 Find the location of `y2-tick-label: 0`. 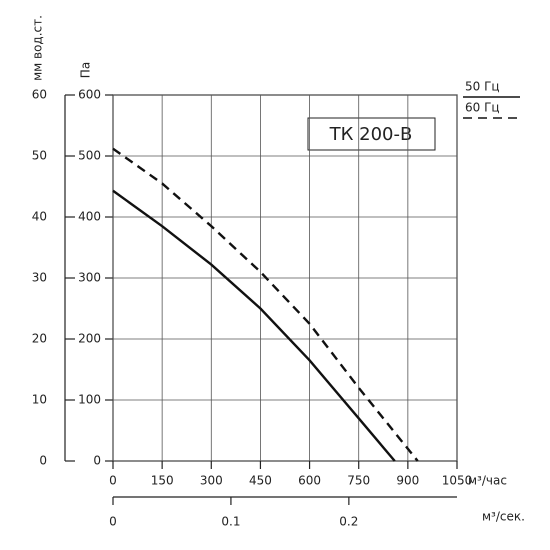

y2-tick-label: 0 is located at coordinates (43, 461).